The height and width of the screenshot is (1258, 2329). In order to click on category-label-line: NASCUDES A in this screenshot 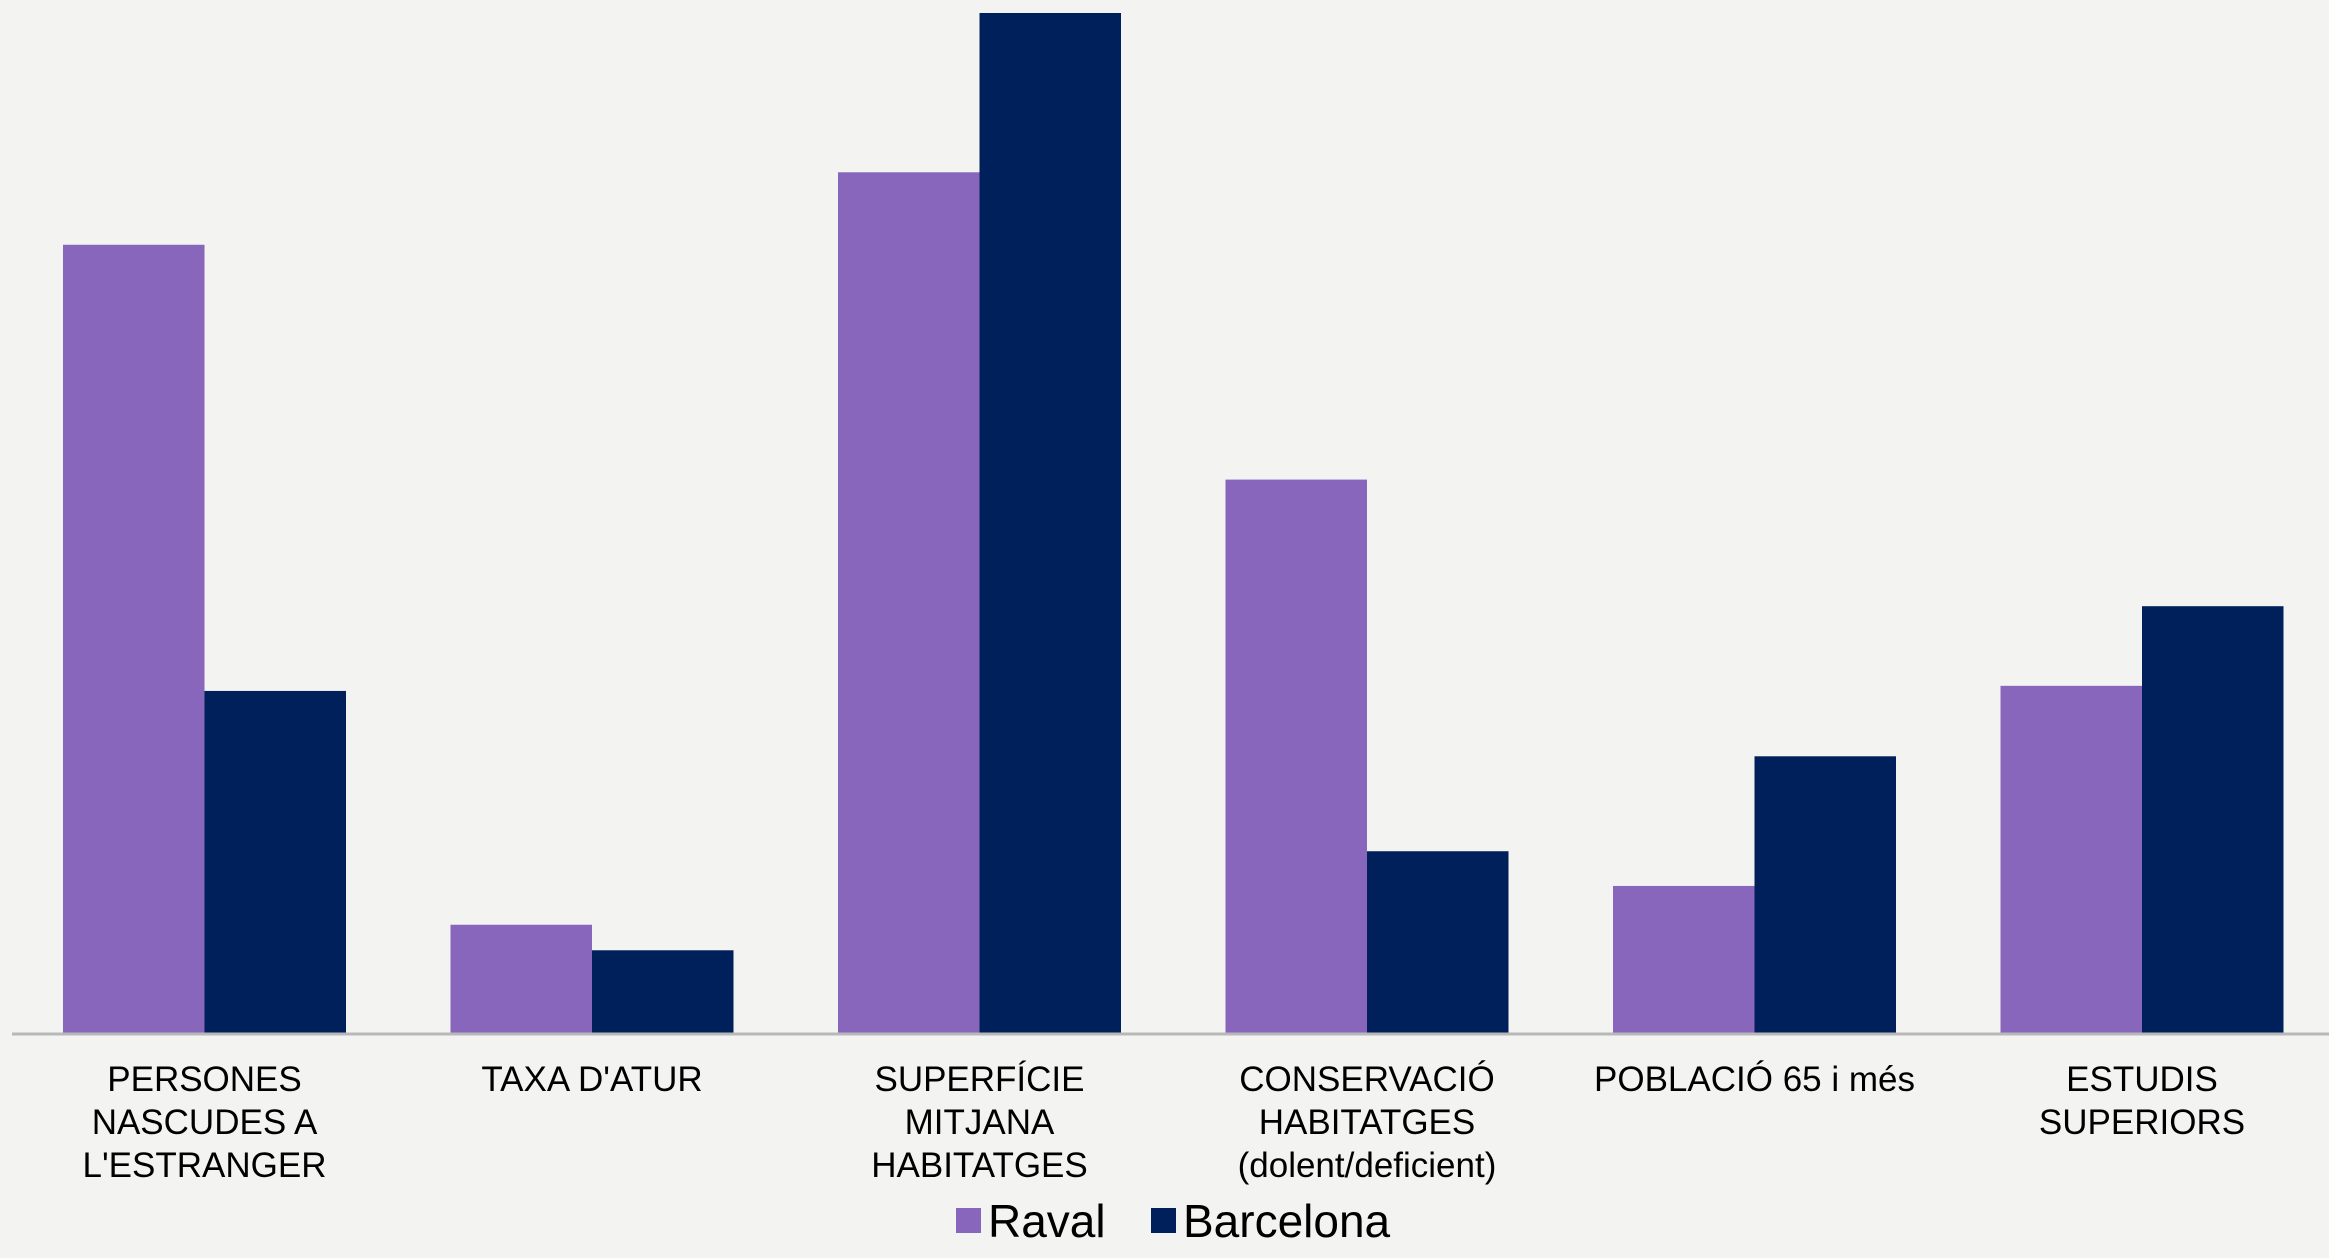, I will do `click(205, 1122)`.